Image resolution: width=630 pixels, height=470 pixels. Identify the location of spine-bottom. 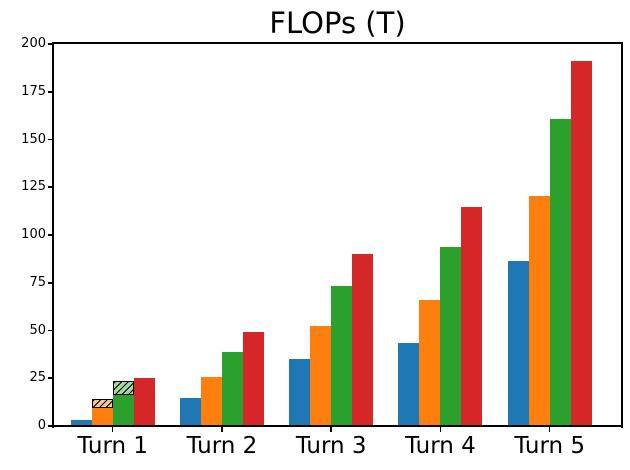
(337, 426).